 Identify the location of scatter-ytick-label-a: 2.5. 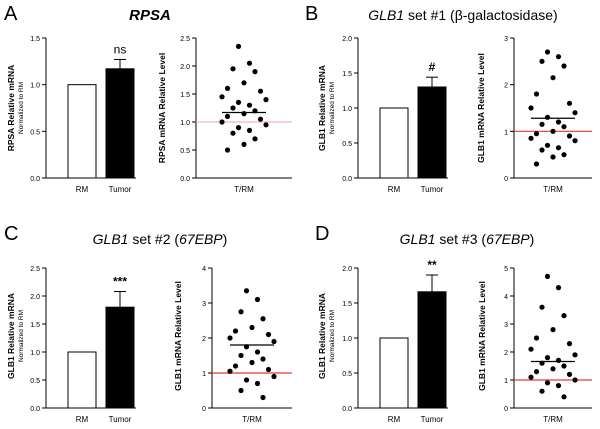
(185, 39).